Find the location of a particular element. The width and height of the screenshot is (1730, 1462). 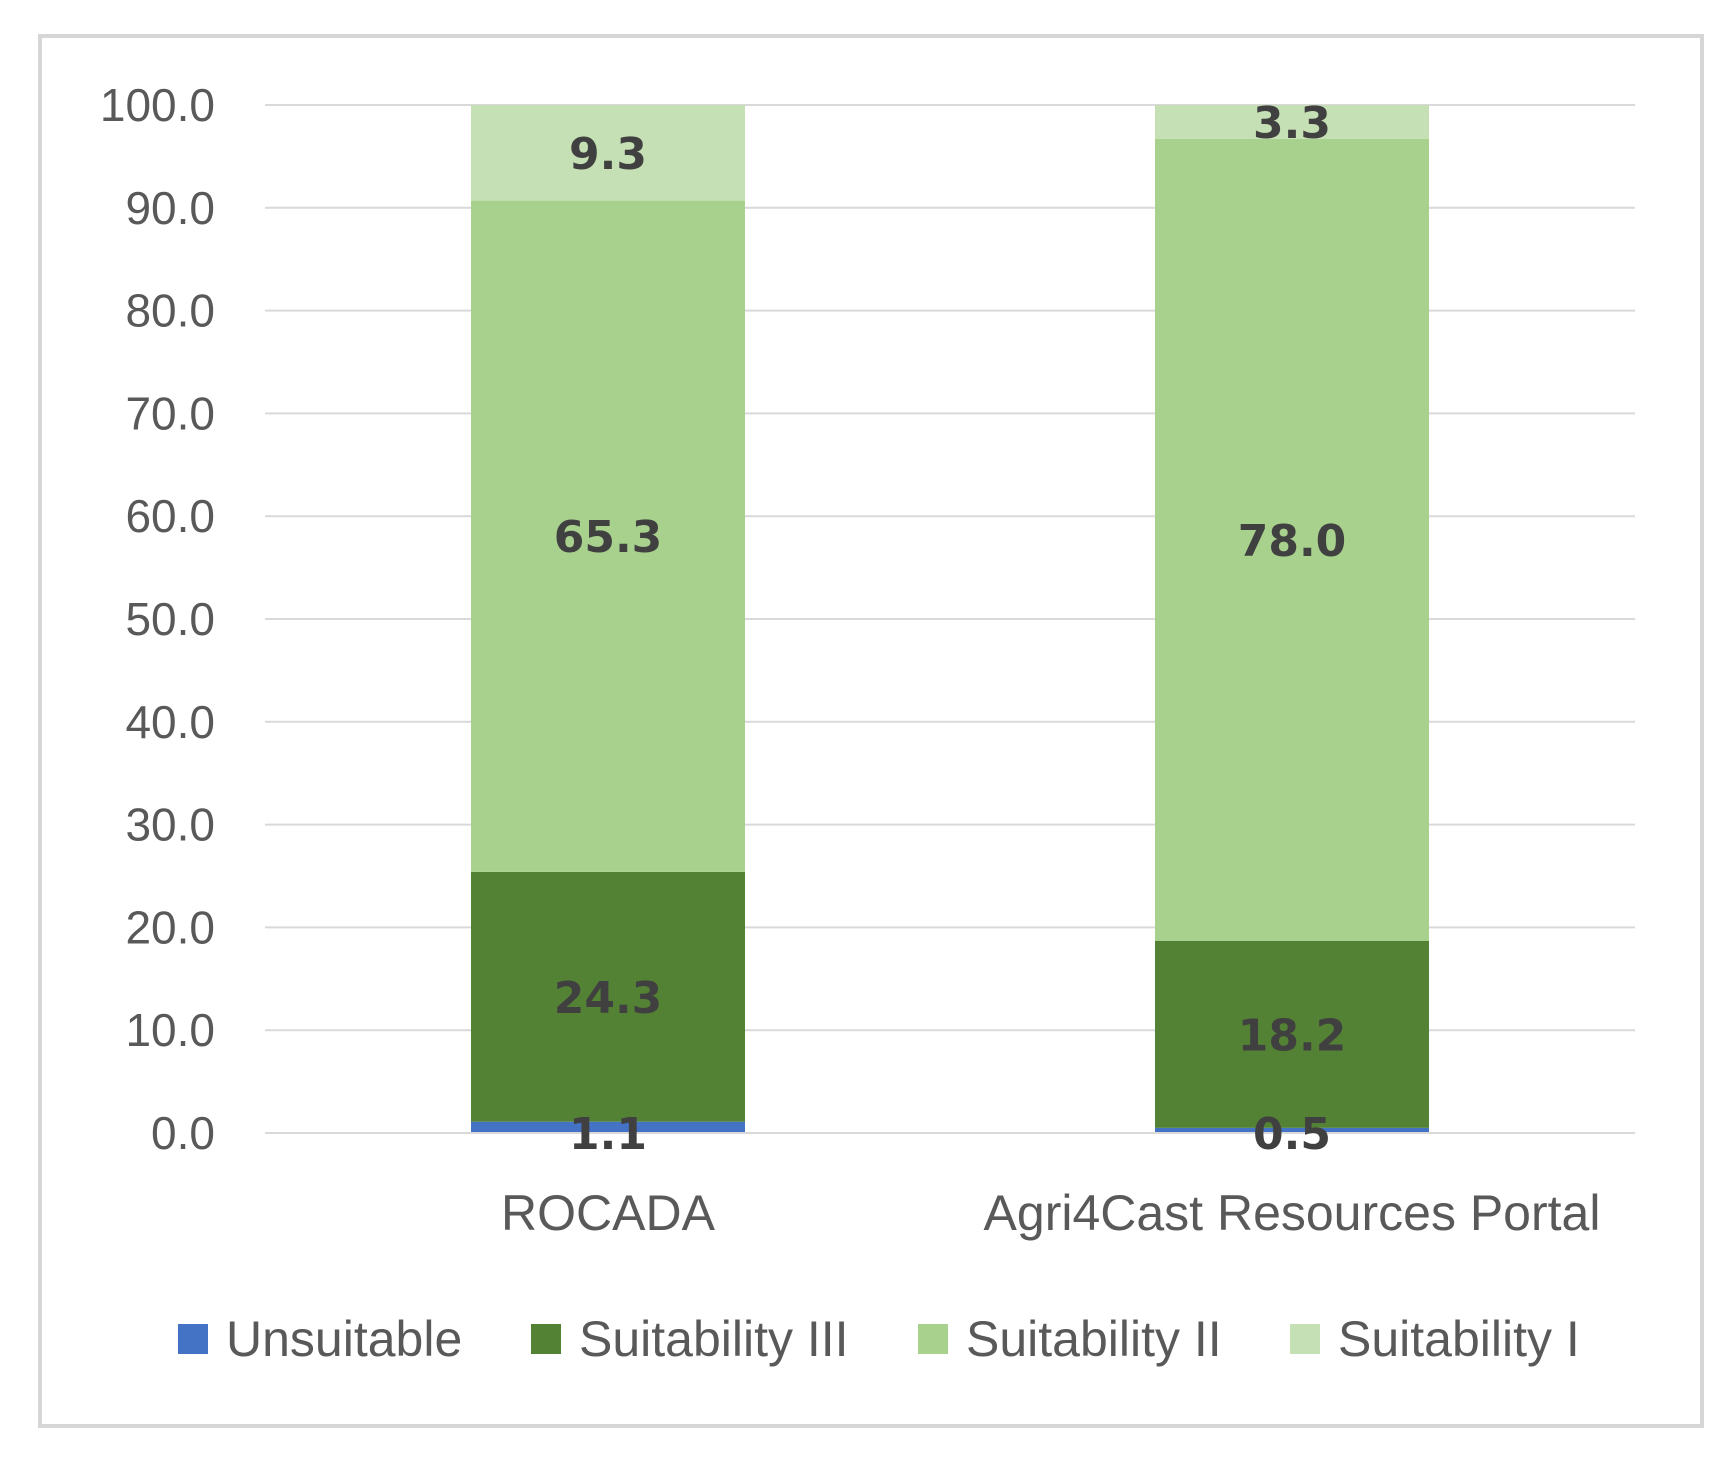

legend-label: Suitability III is located at coordinates (714, 1339).